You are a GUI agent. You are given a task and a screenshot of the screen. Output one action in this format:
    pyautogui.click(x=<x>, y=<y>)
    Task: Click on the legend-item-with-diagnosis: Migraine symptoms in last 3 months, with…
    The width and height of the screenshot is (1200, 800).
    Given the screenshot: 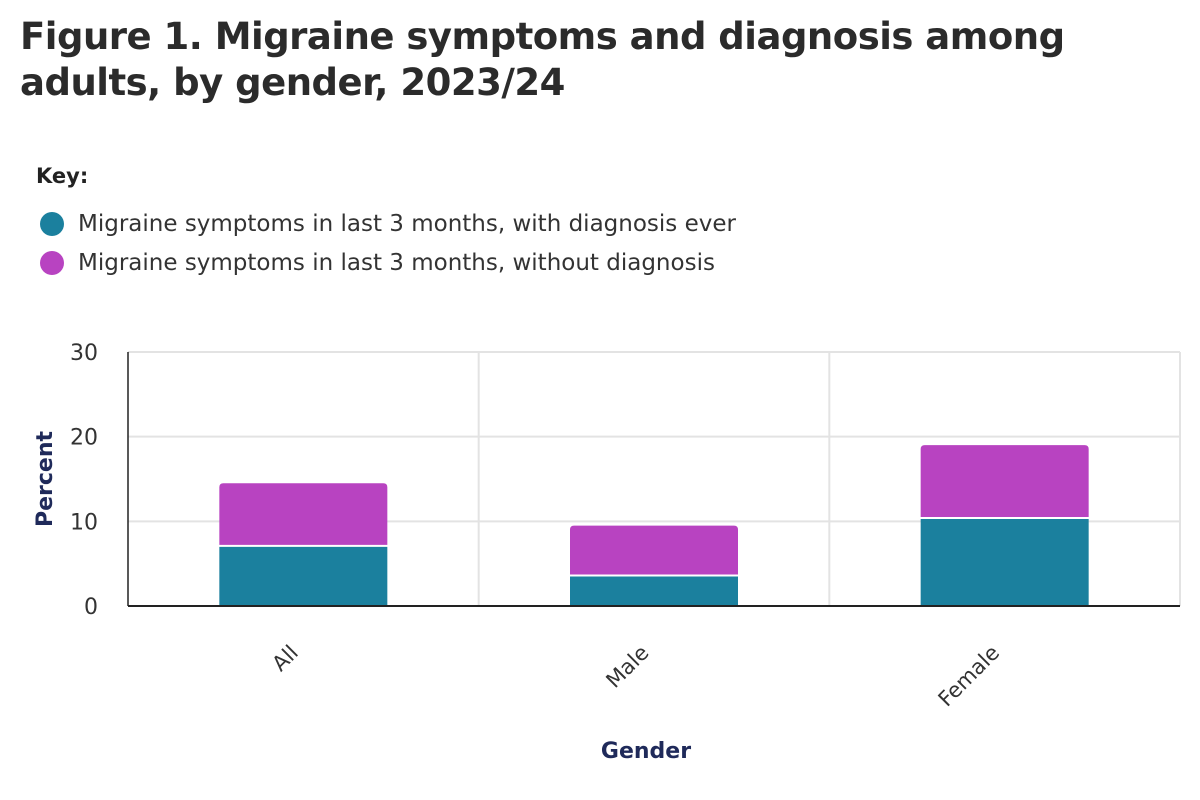 What is the action you would take?
    pyautogui.click(x=388, y=224)
    